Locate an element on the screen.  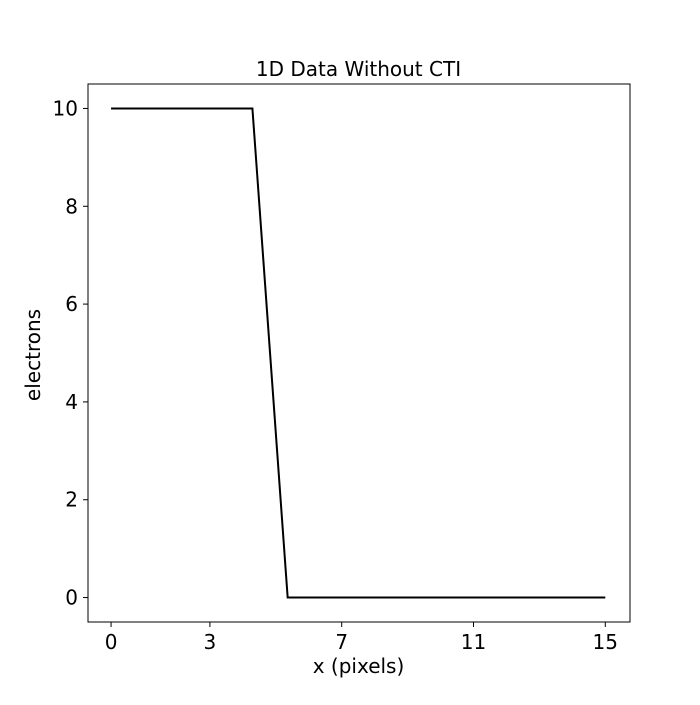
x-tick-label: 0 is located at coordinates (111, 642).